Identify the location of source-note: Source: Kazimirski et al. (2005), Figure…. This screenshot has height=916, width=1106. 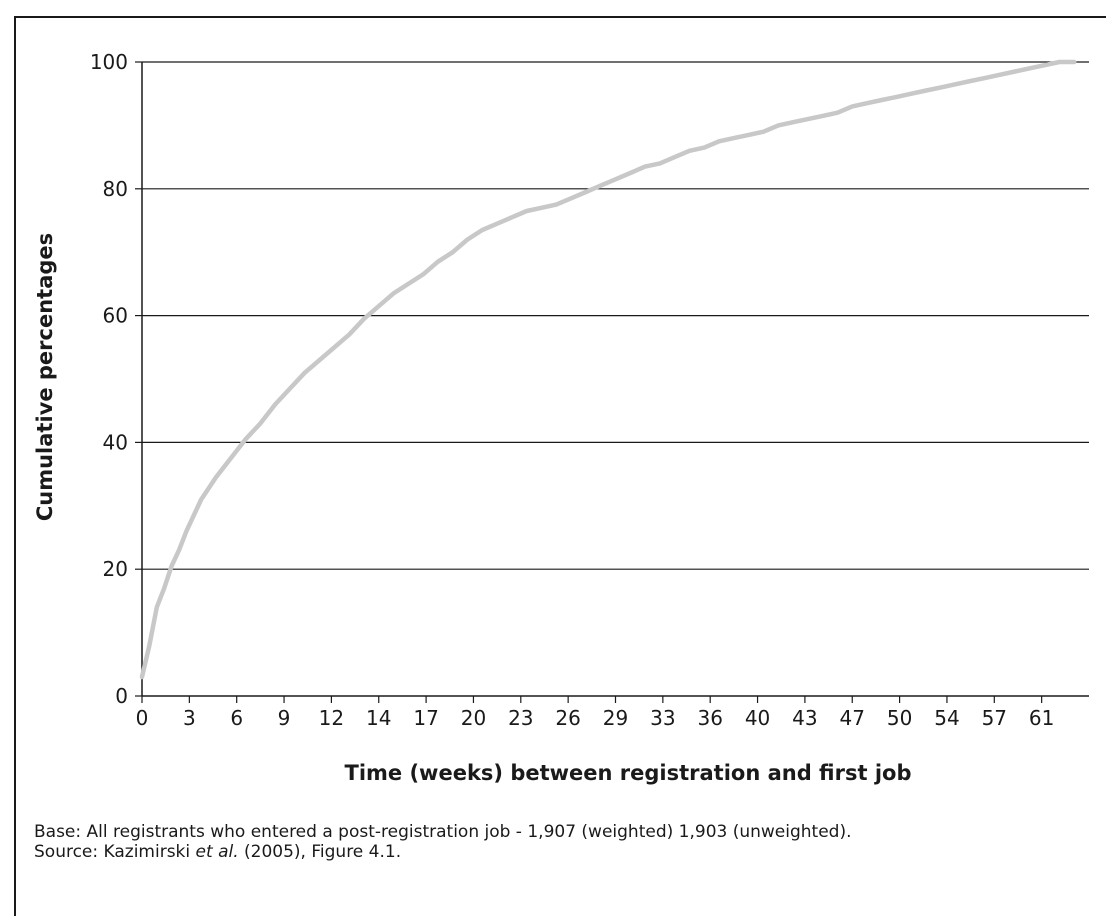
(443, 852).